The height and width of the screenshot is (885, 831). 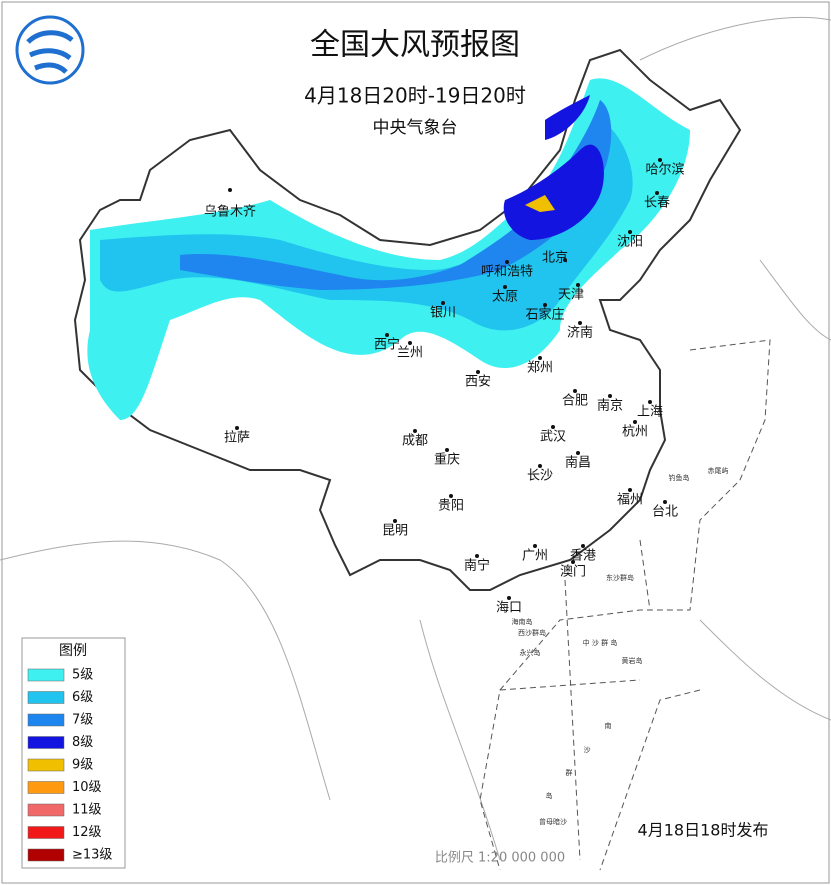 I want to click on city-label: 太原, so click(x=505, y=297).